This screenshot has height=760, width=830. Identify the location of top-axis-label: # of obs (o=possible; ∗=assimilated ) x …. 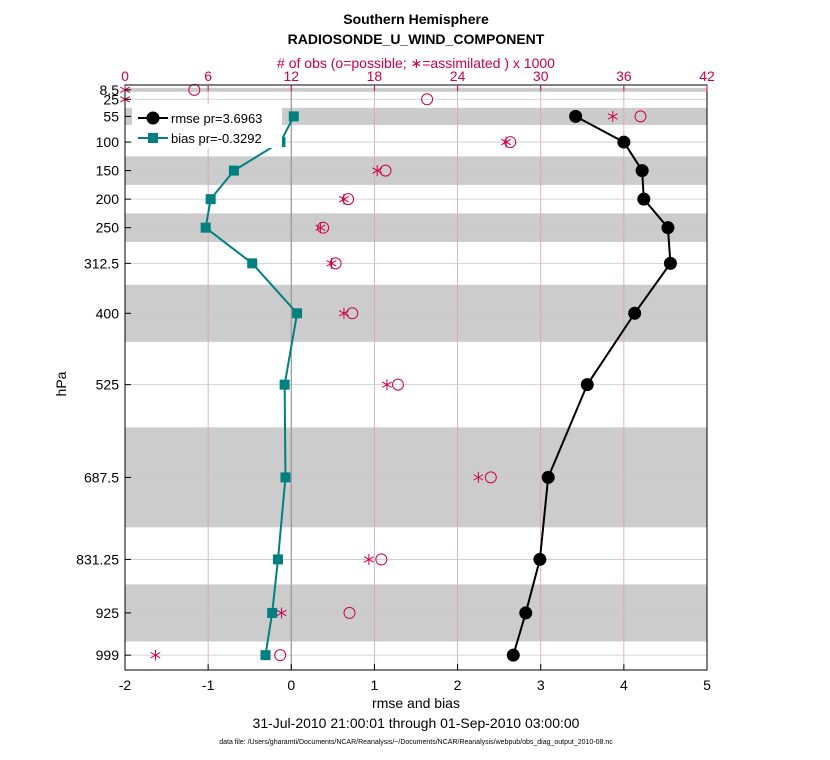
(416, 63).